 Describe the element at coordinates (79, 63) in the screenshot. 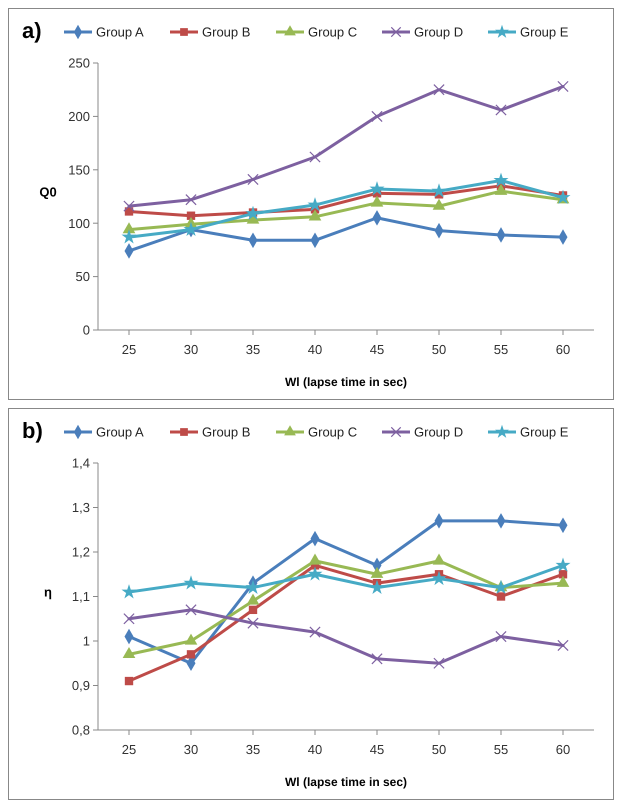

I see `y-tick-label: 250` at that location.